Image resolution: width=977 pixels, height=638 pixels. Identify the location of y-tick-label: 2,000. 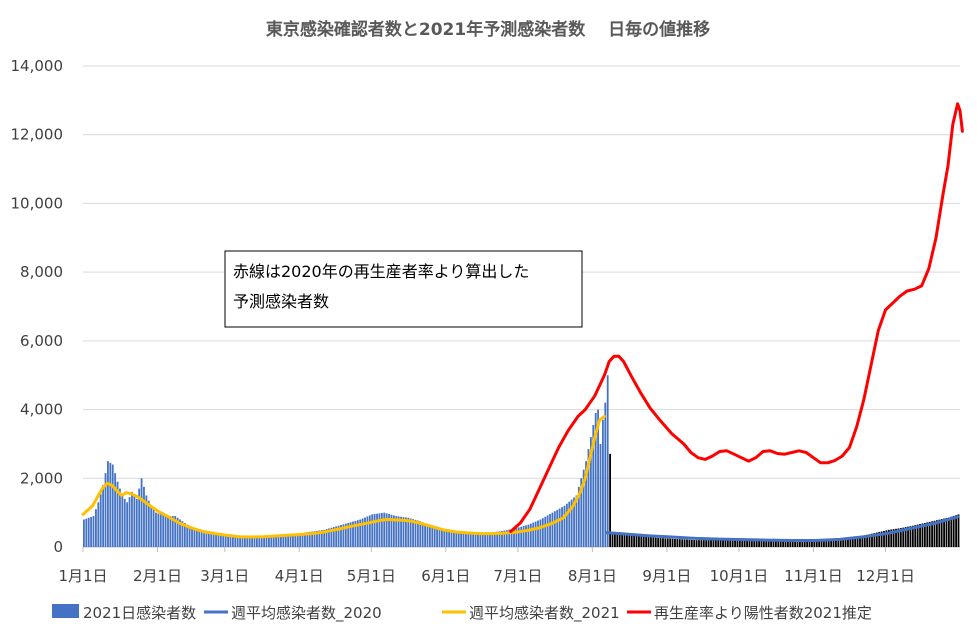
(41, 478).